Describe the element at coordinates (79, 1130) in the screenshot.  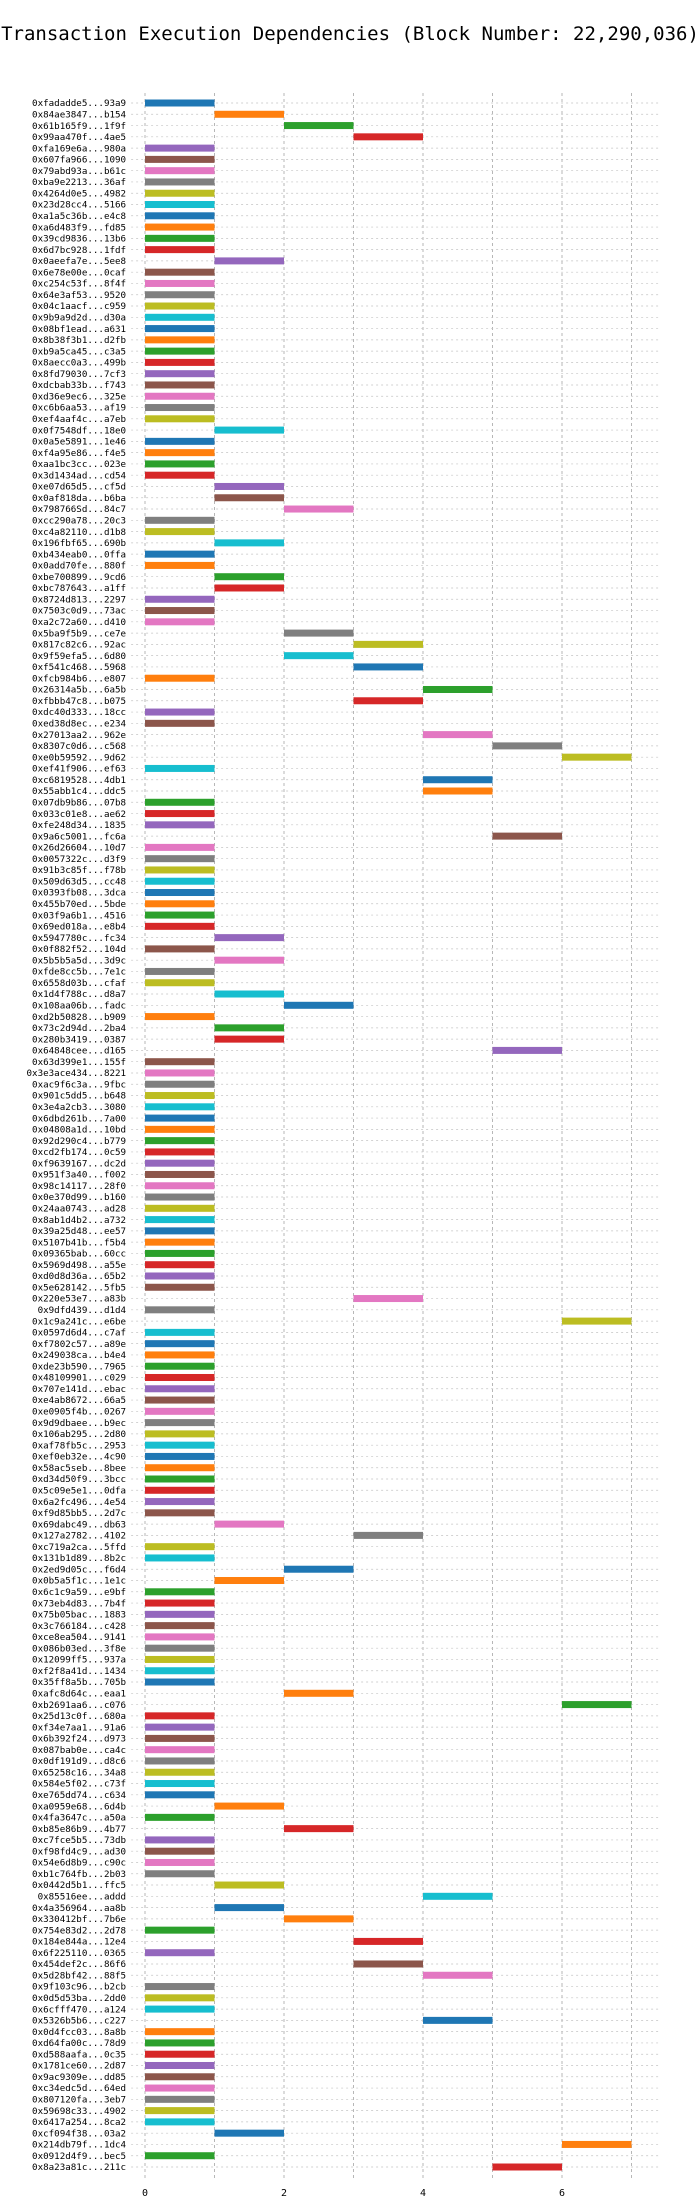
I see `y-tick-label: 0x04808a1d...10bd` at that location.